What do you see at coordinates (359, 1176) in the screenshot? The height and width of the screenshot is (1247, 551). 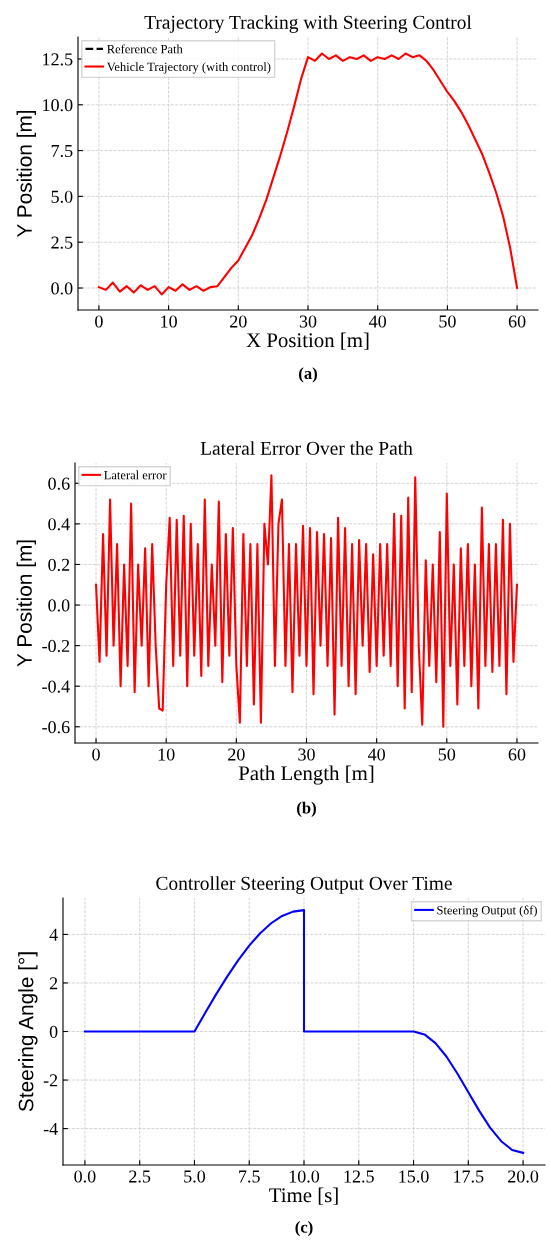 I see `x-tick-label: 12.5` at bounding box center [359, 1176].